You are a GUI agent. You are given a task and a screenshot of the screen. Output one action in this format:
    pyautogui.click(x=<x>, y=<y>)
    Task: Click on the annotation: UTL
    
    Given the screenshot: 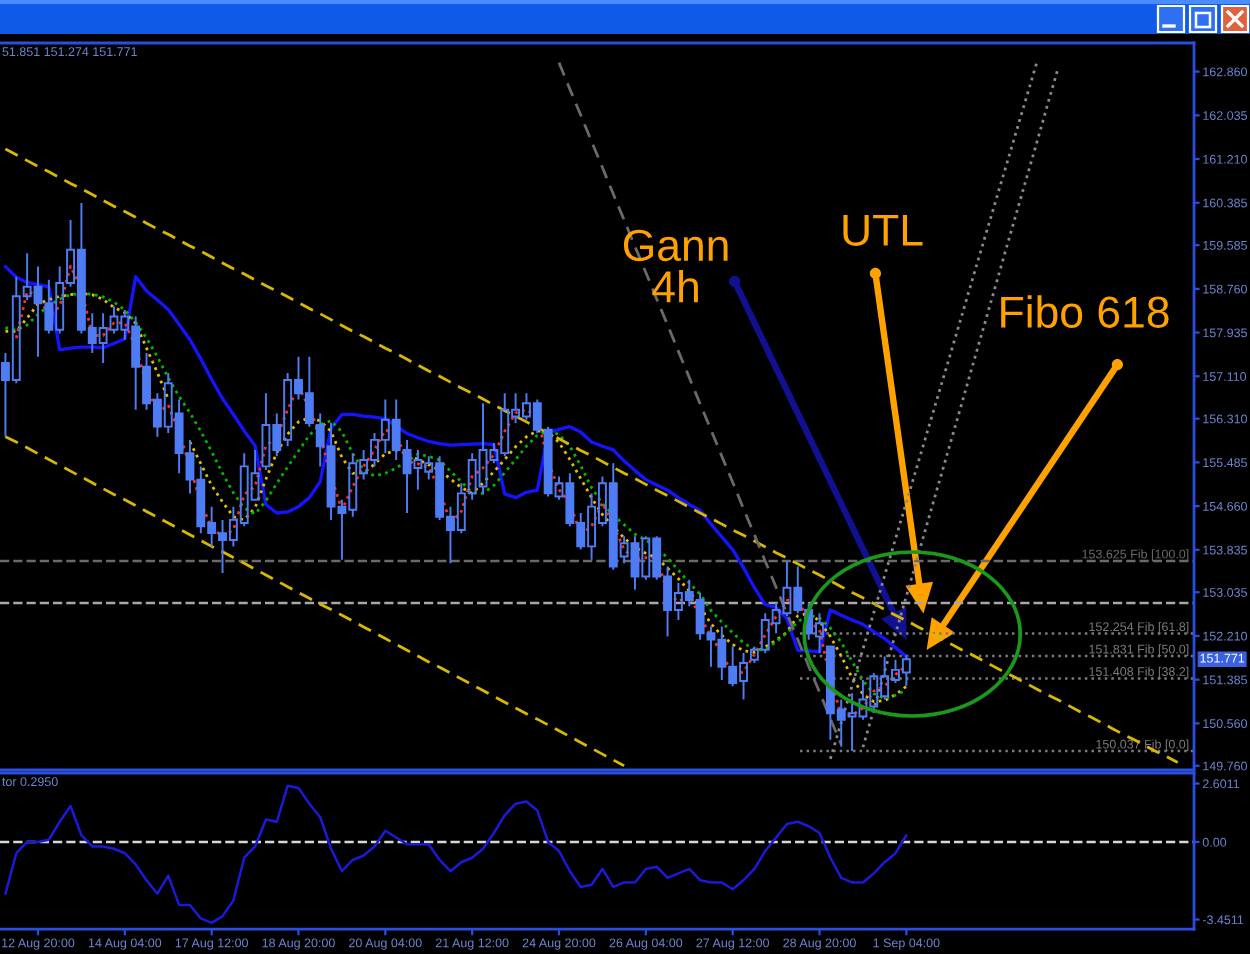 What is the action you would take?
    pyautogui.click(x=883, y=230)
    